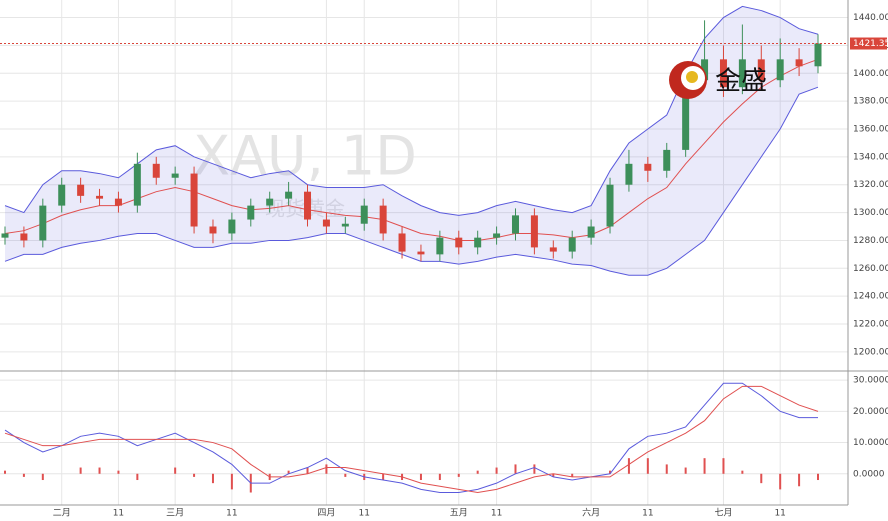 This screenshot has height=521, width=888. What do you see at coordinates (870, 185) in the screenshot?
I see `y-tick-label: 1320.00` at bounding box center [870, 185].